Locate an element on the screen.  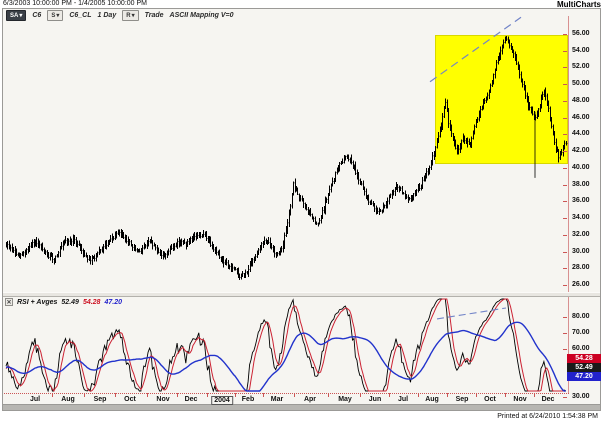
price-axis-label: 34.00 is located at coordinates (581, 218).